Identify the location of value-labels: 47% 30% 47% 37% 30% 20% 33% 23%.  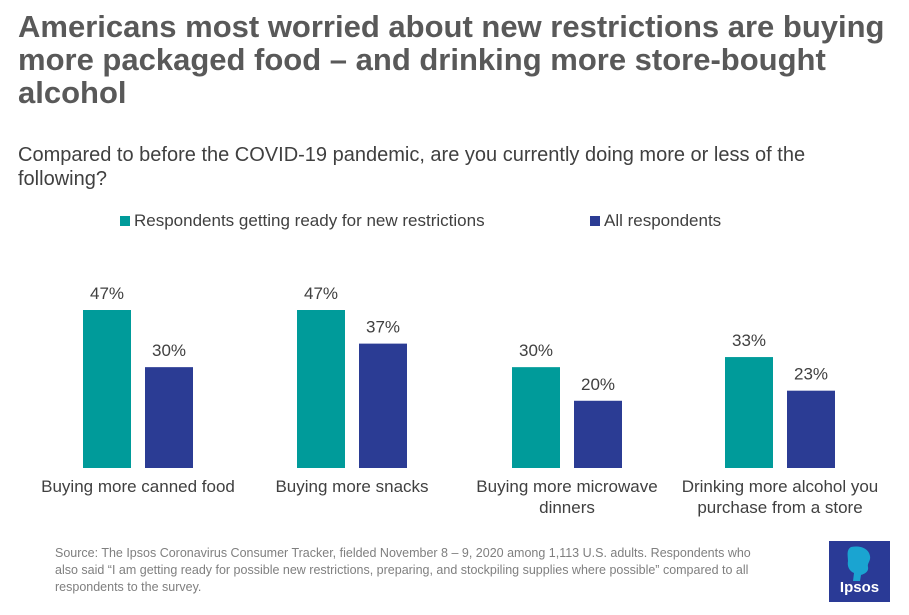
(459, 339).